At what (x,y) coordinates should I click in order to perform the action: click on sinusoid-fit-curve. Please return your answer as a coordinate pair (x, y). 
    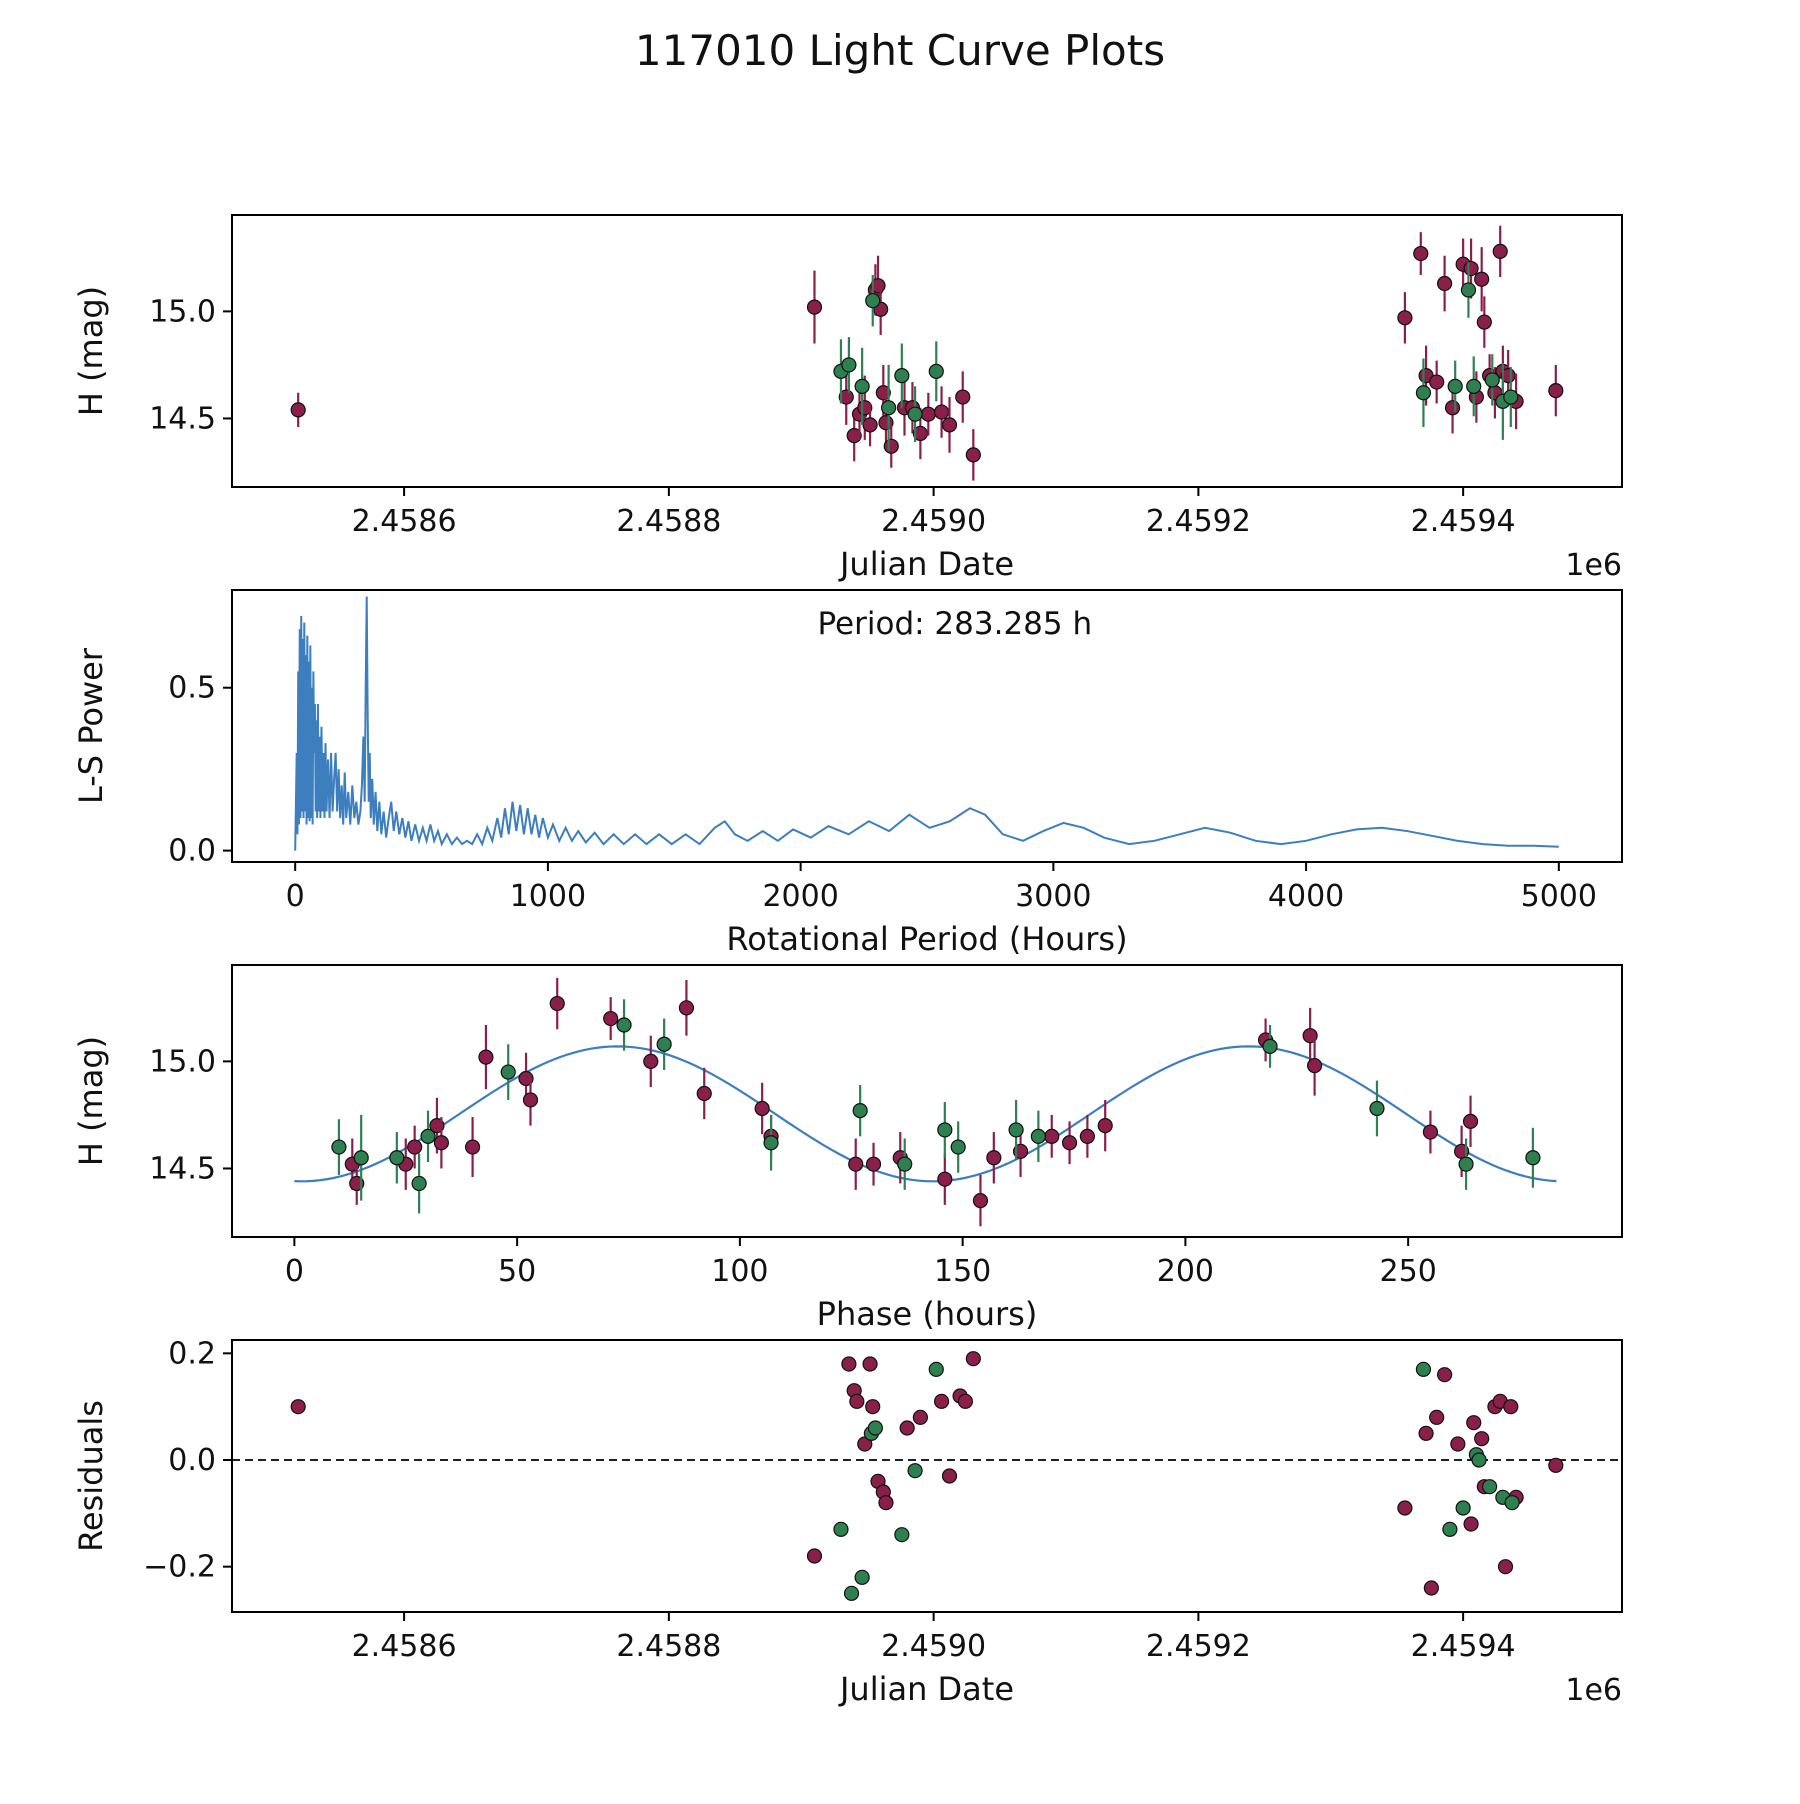
    Looking at the image, I should click on (925, 1114).